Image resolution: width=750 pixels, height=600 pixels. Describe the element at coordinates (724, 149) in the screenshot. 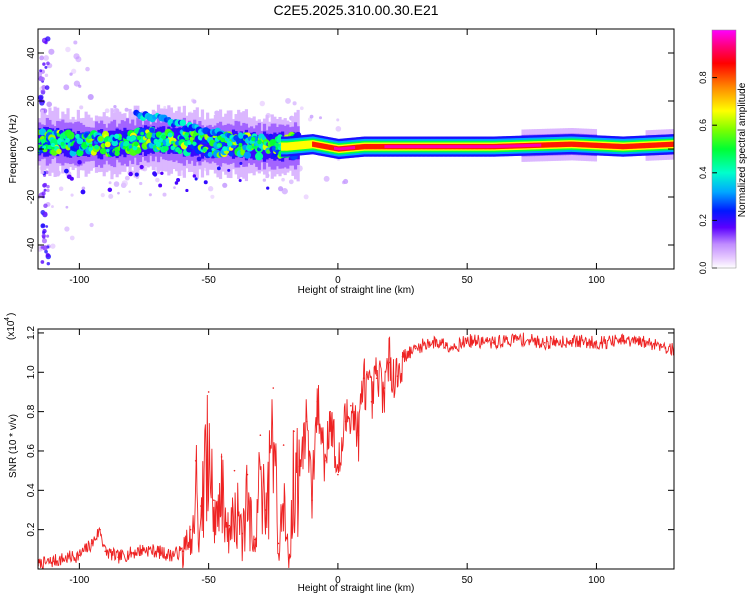

I see `colorbar-gradient` at that location.